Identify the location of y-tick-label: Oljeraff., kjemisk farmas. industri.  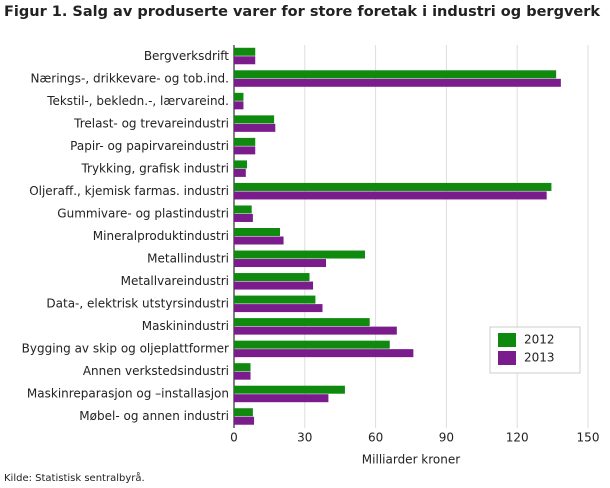
(129, 191).